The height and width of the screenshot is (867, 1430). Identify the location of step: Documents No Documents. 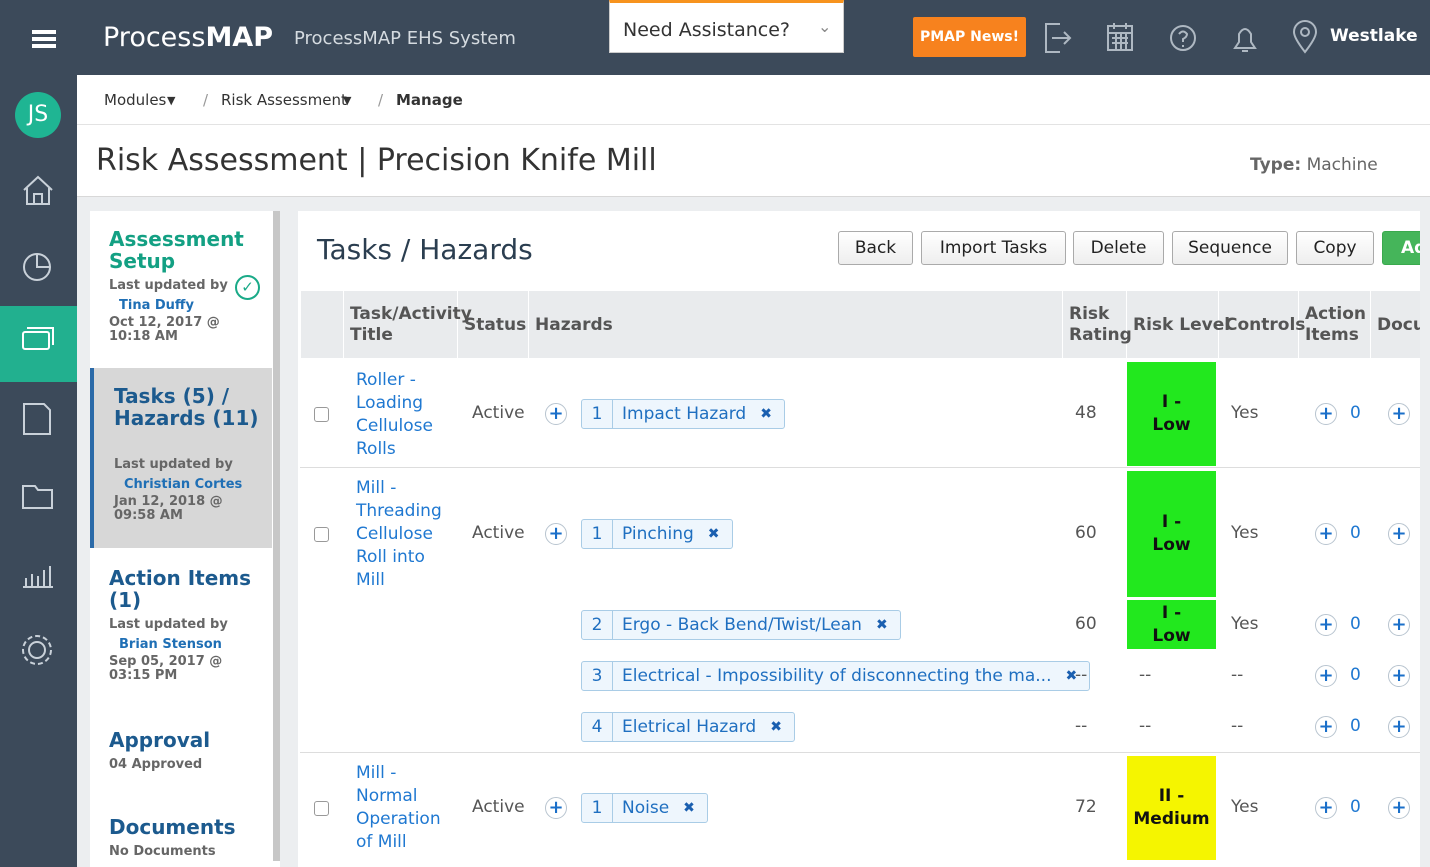
(181, 832).